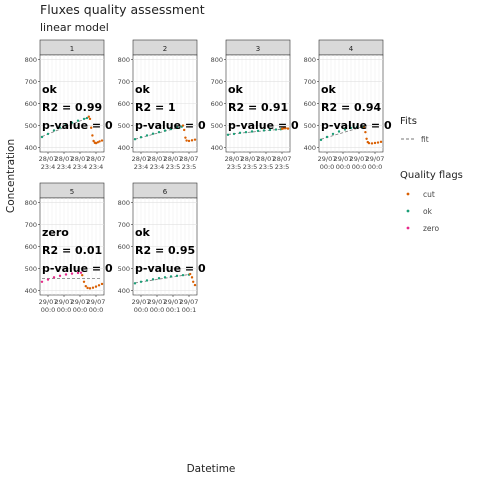 Image resolution: width=480 pixels, height=484 pixels. I want to click on facet-strip-label: 5, so click(72, 192).